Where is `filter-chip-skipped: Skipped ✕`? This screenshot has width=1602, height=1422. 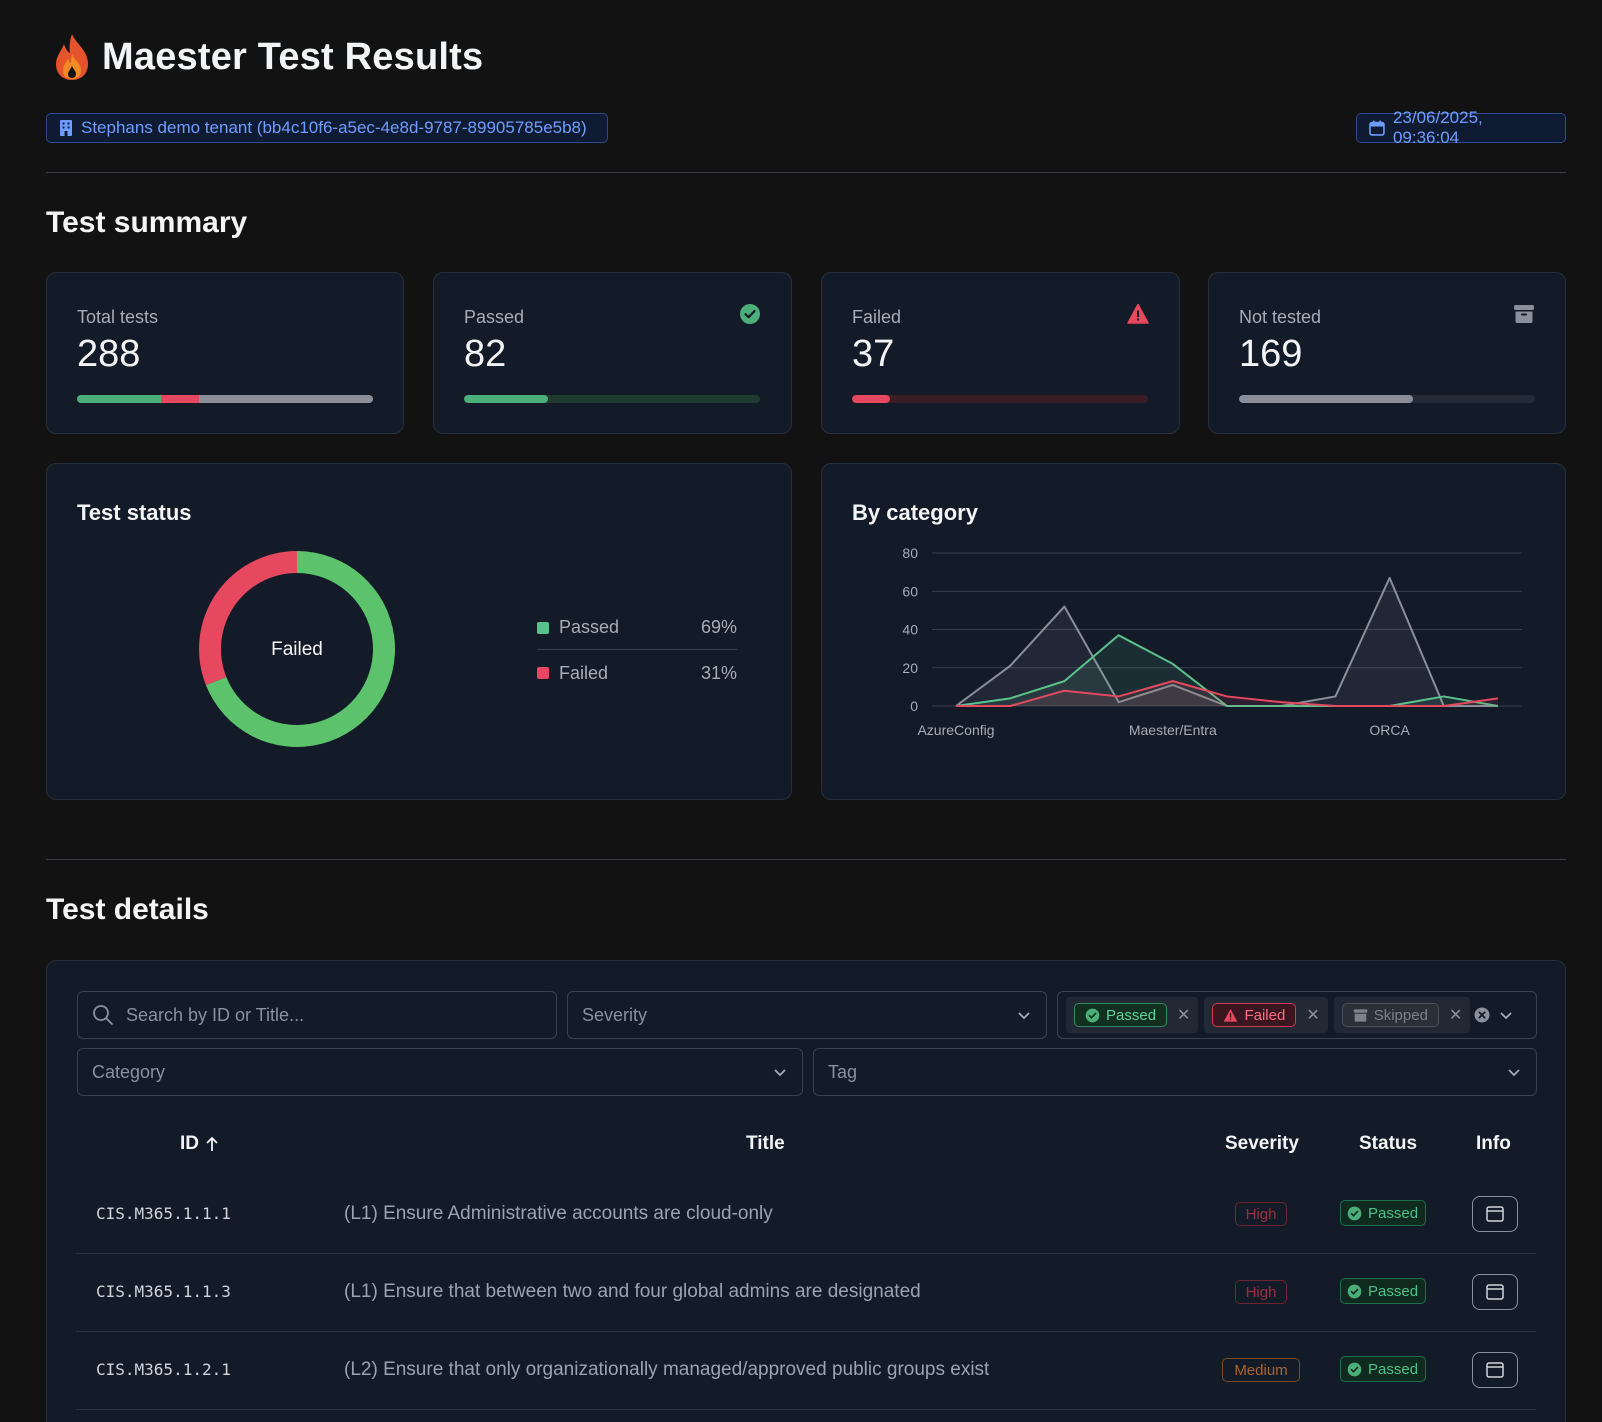 filter-chip-skipped: Skipped ✕ is located at coordinates (1402, 1015).